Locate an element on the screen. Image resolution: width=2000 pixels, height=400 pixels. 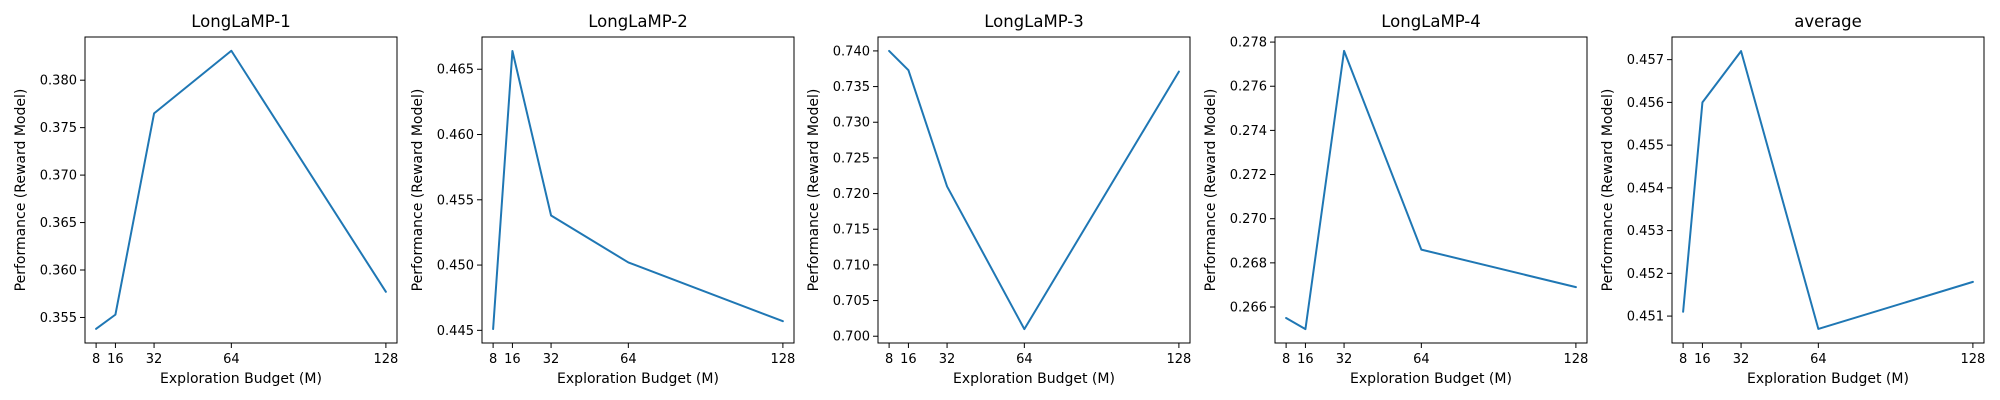
y-tick-label: 0.375 is located at coordinates (58, 128).